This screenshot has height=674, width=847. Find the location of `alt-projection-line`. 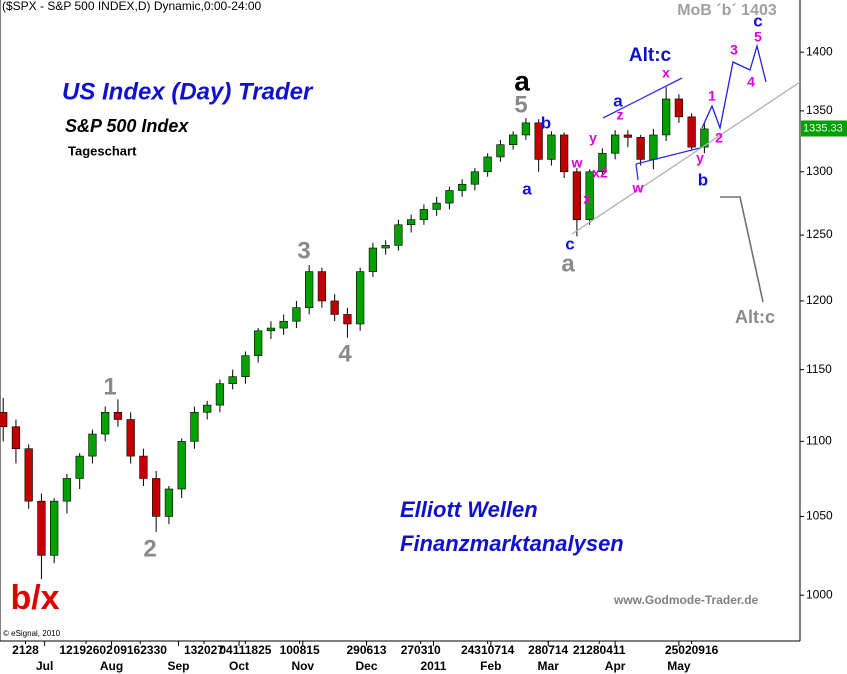

alt-projection-line is located at coordinates (742, 249).